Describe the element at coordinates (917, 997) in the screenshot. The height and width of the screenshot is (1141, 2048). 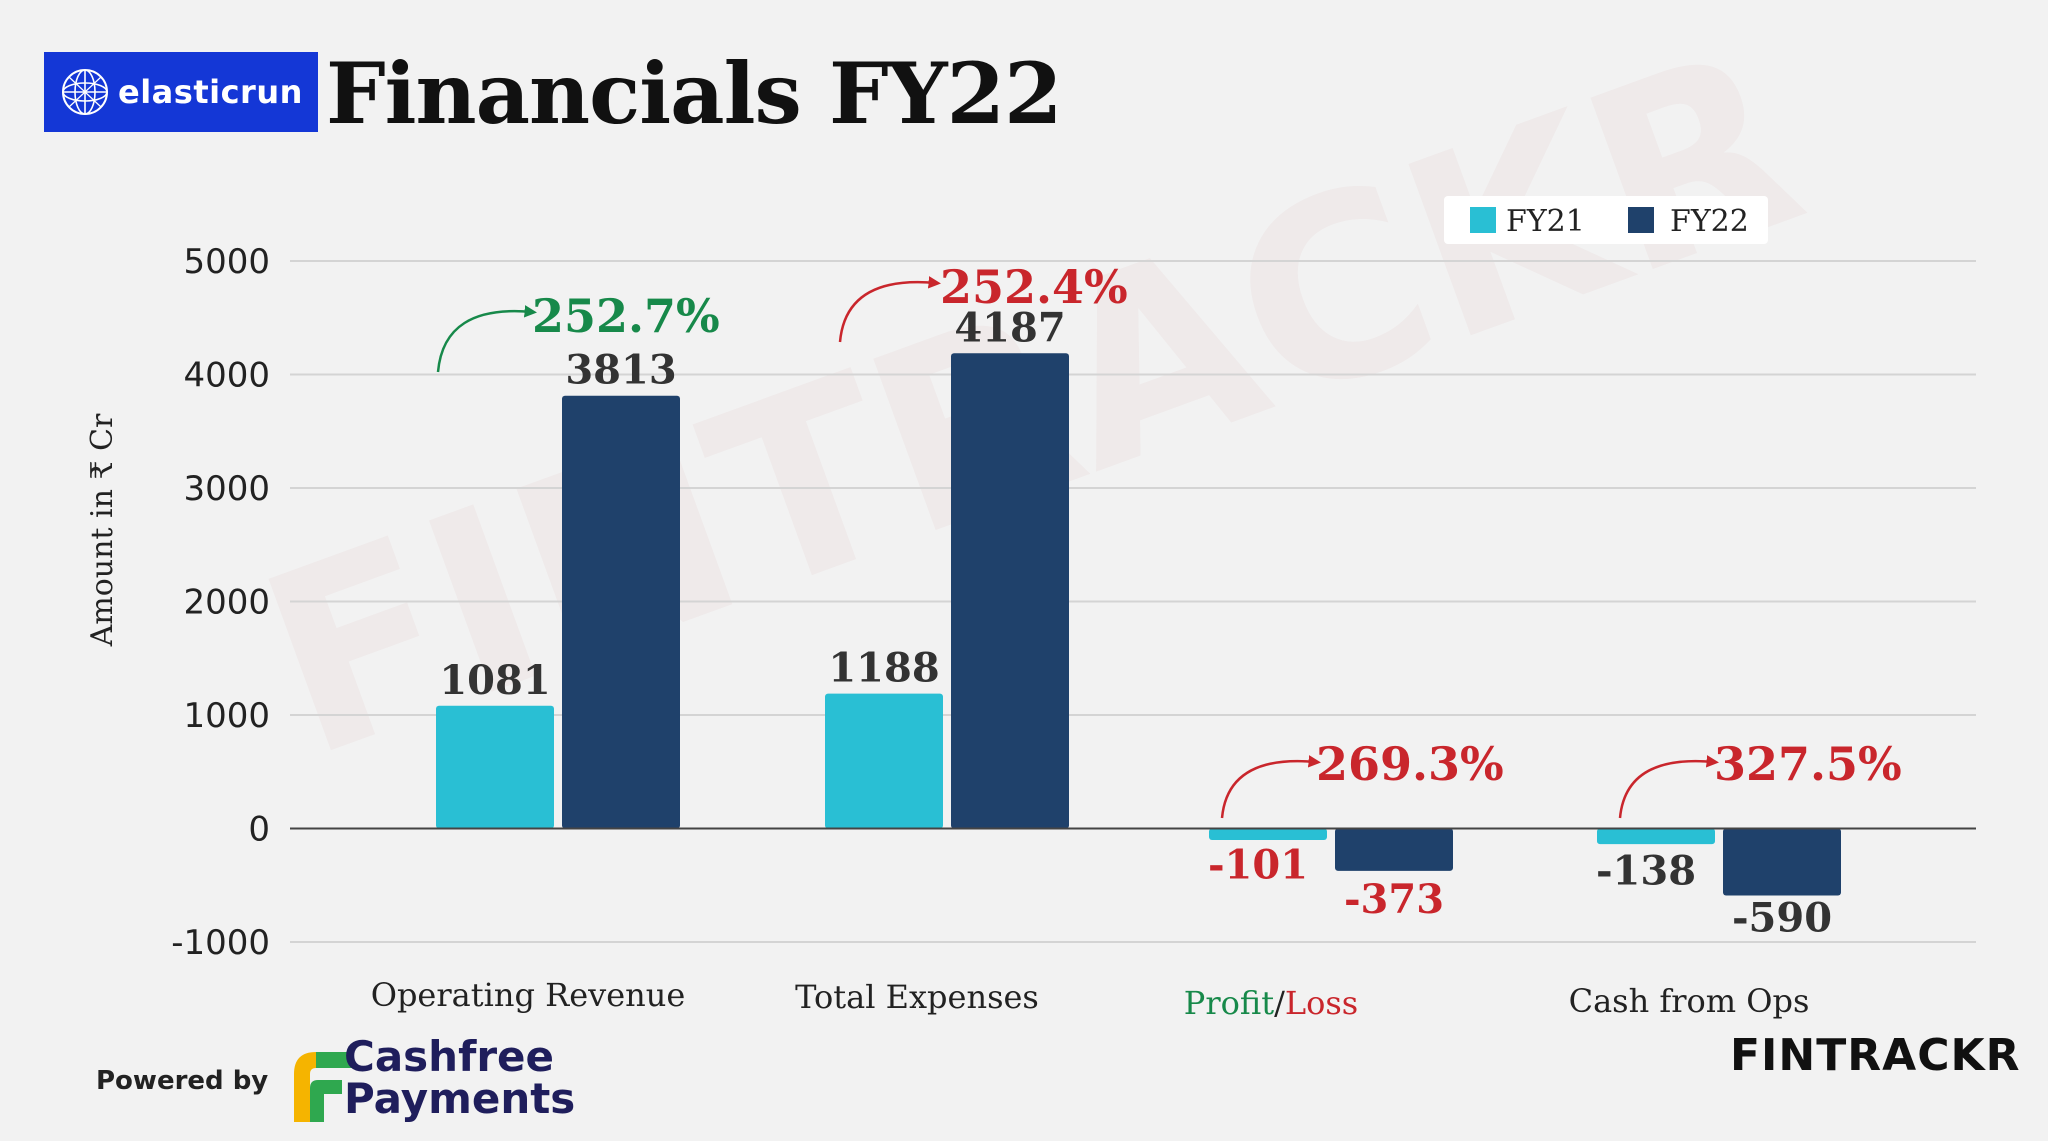
I see `category-label-1: Total Expenses` at that location.